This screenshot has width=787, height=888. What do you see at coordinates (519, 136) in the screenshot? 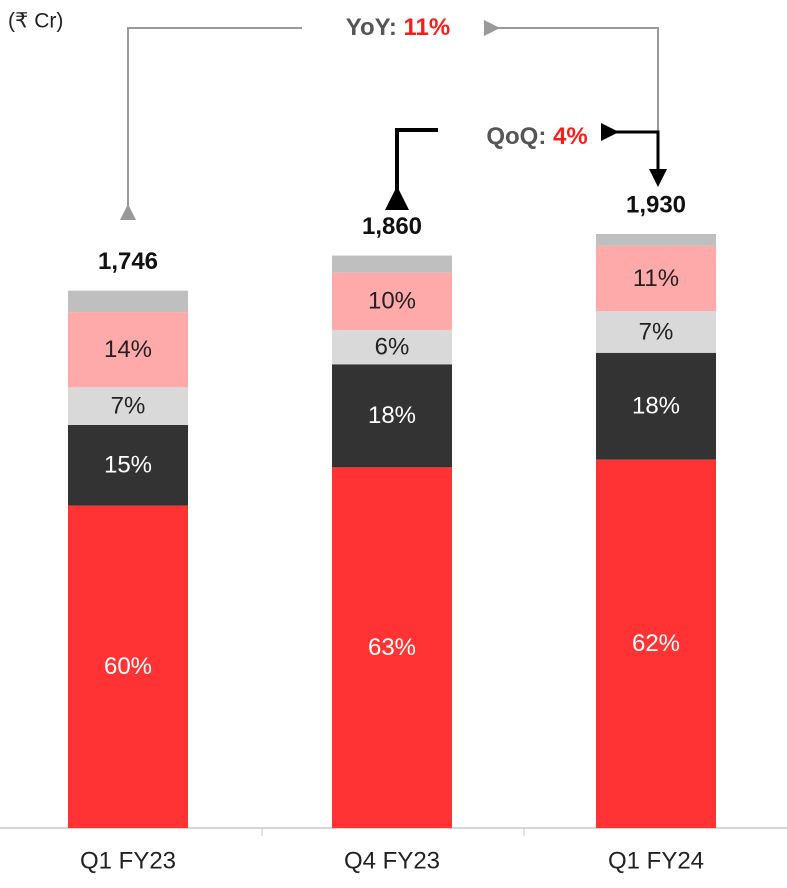
I see `qoq-label: QoQ:` at bounding box center [519, 136].